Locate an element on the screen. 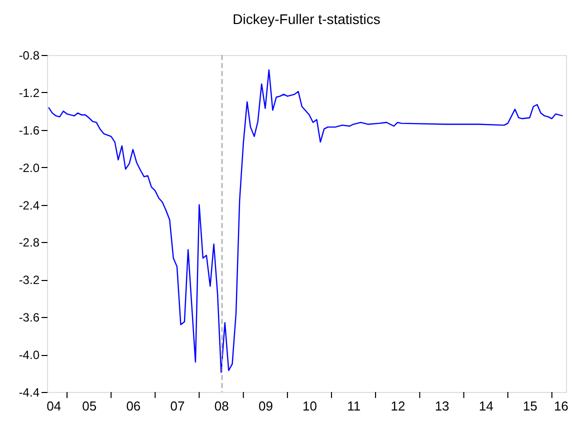  chart-title: Dickey-Fuller t-statistics is located at coordinates (306, 19).